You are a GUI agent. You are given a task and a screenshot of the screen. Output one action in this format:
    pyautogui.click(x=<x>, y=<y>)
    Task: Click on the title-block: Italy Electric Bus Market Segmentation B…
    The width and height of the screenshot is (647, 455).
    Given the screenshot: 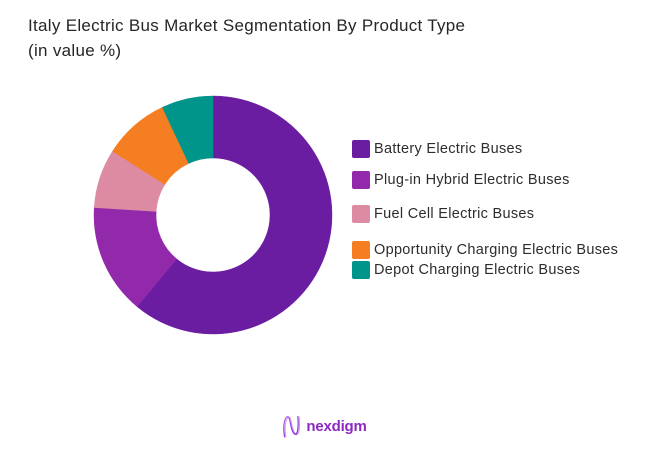 What is the action you would take?
    pyautogui.click(x=246, y=38)
    